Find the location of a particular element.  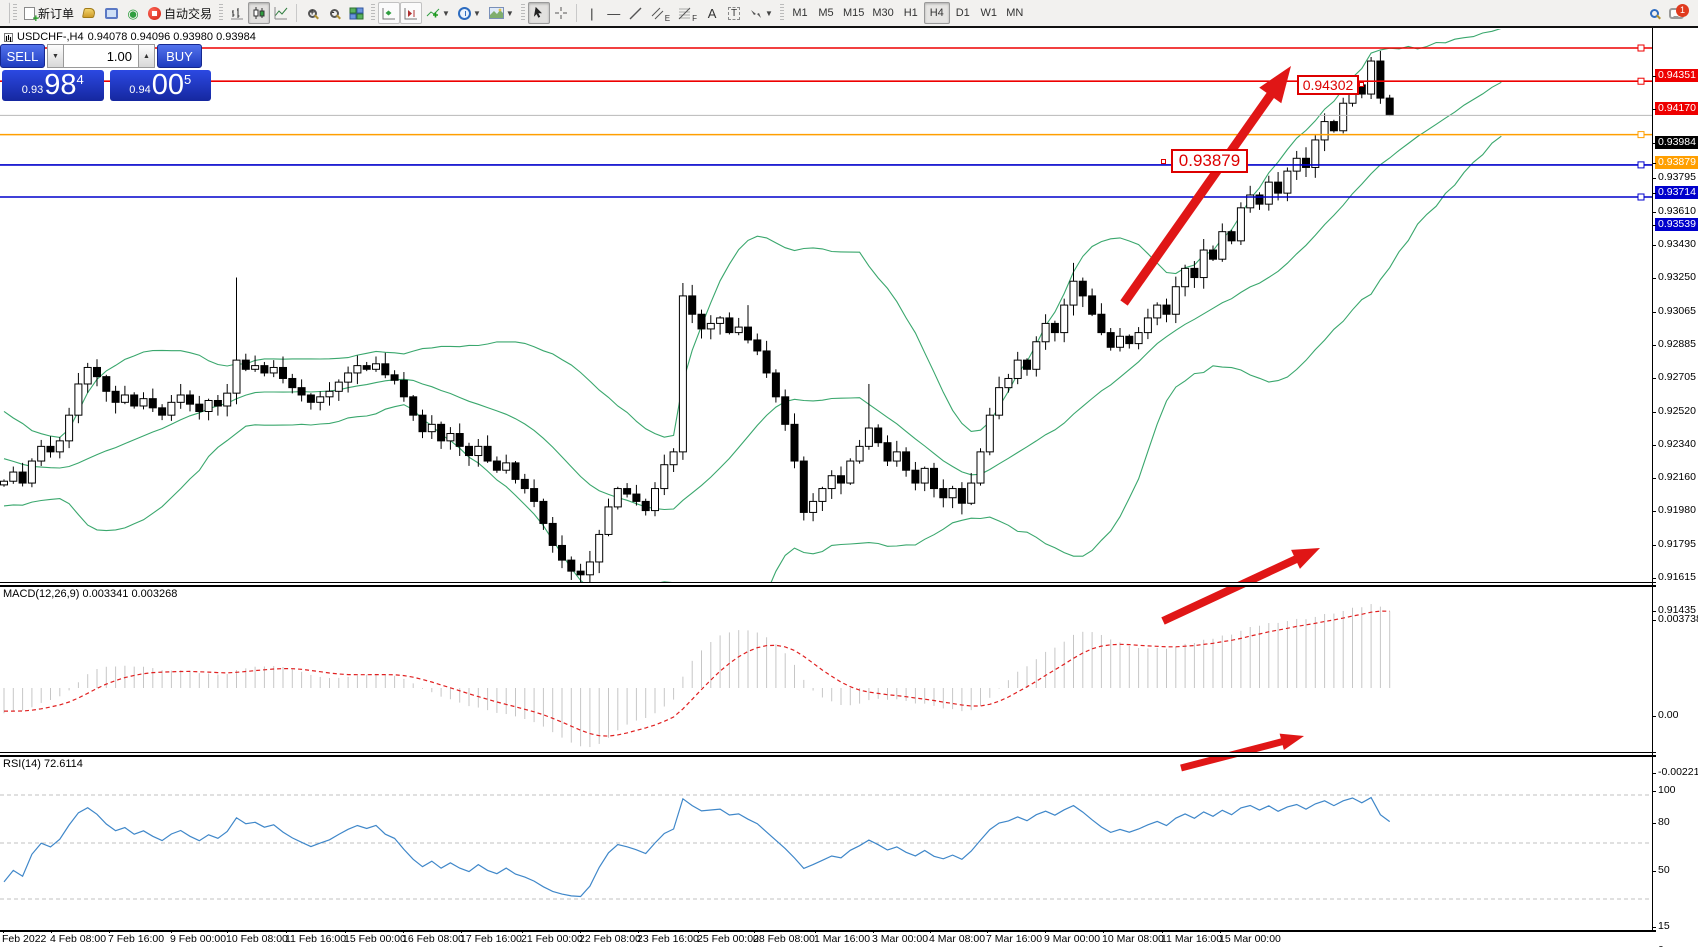

buy-button: BUY is located at coordinates (179, 56).